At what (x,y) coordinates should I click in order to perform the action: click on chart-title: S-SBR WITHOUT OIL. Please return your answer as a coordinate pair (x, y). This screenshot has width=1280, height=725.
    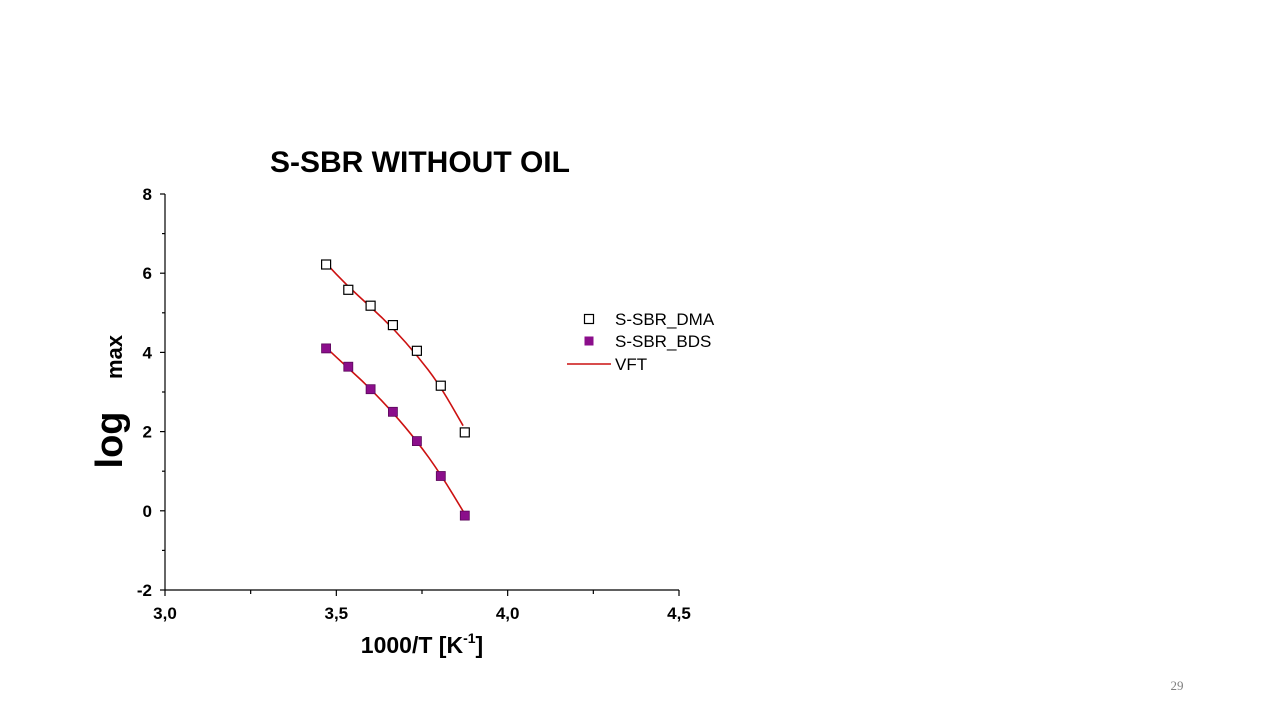
    Looking at the image, I should click on (420, 162).